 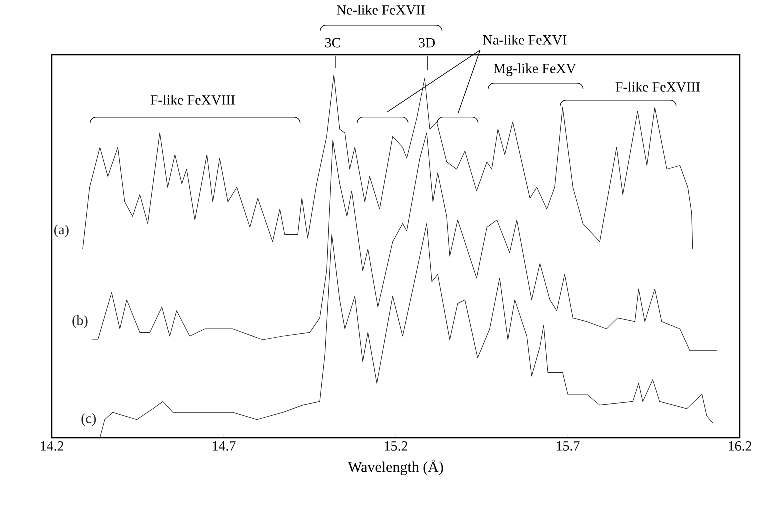 I want to click on series-label: (b), so click(x=80, y=321).